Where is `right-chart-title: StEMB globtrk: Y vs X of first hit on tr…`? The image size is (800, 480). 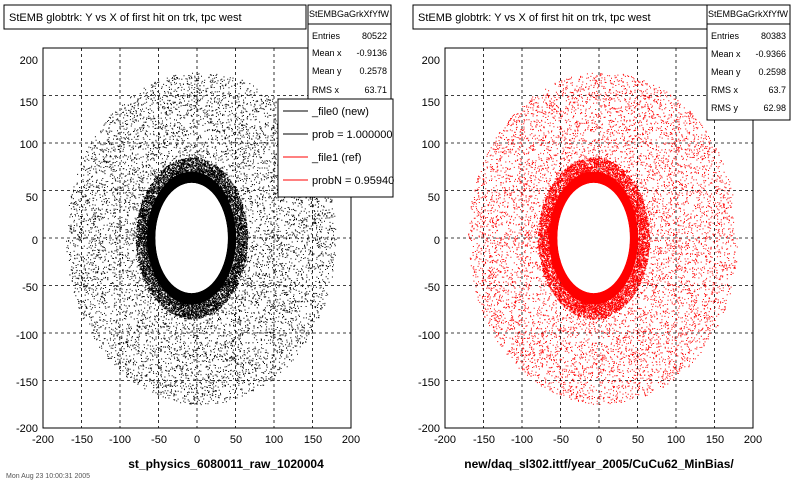 right-chart-title: StEMB globtrk: Y vs X of first hit on tr… is located at coordinates (534, 18).